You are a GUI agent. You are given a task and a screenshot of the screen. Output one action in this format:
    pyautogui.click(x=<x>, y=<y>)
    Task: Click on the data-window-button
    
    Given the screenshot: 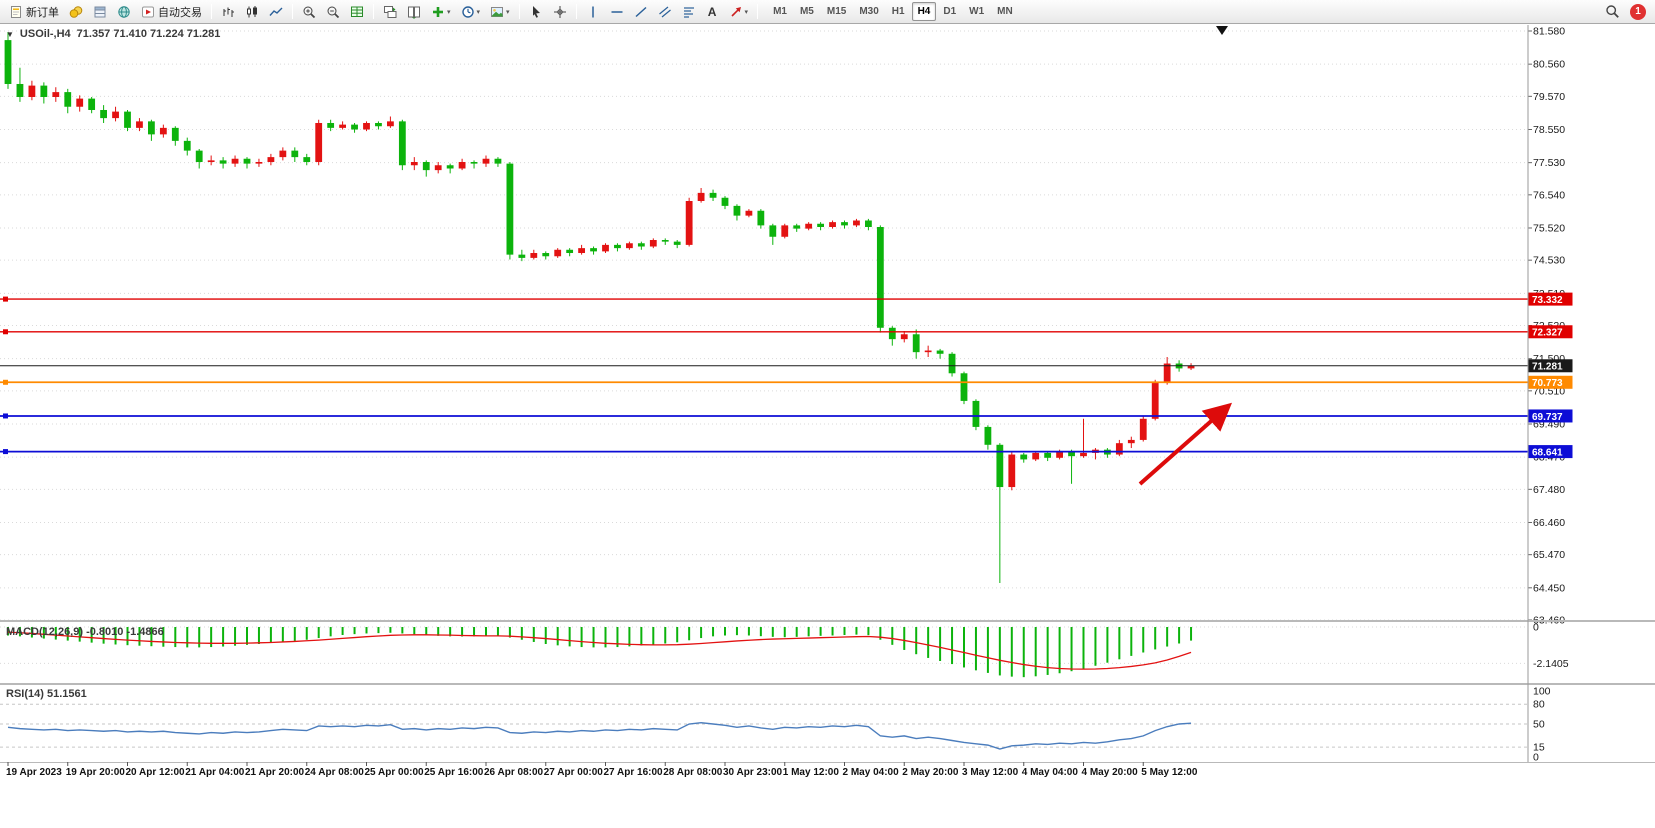 What is the action you would take?
    pyautogui.click(x=100, y=12)
    